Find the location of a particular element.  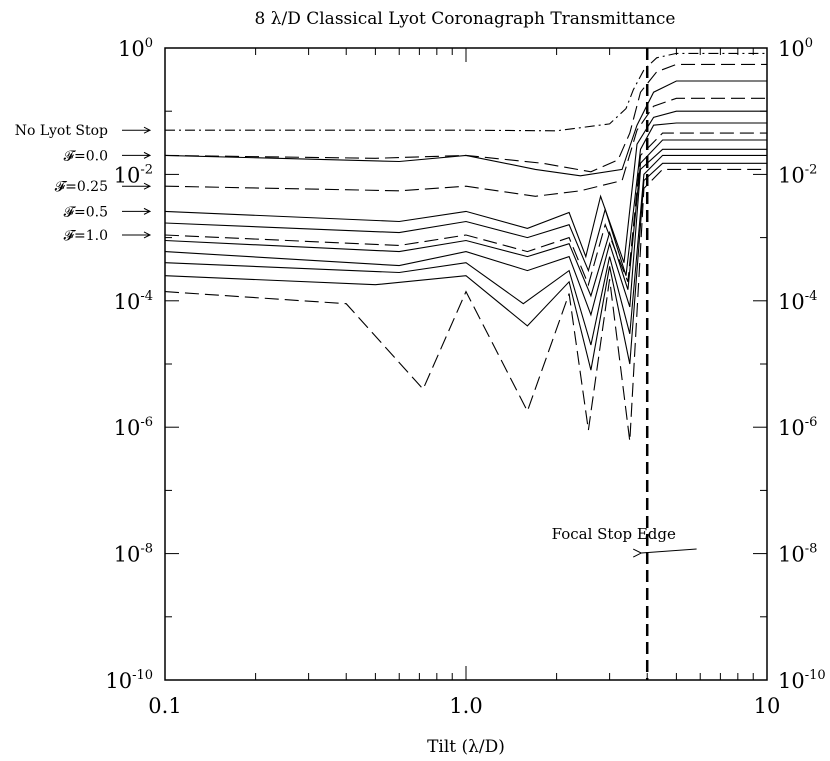

left-label: 𝓕=0.25 is located at coordinates (81, 187).